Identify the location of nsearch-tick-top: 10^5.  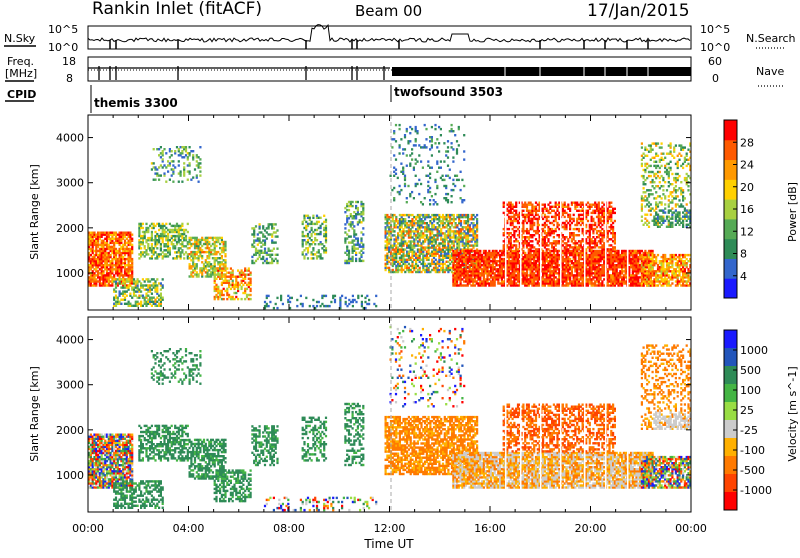
(715, 29).